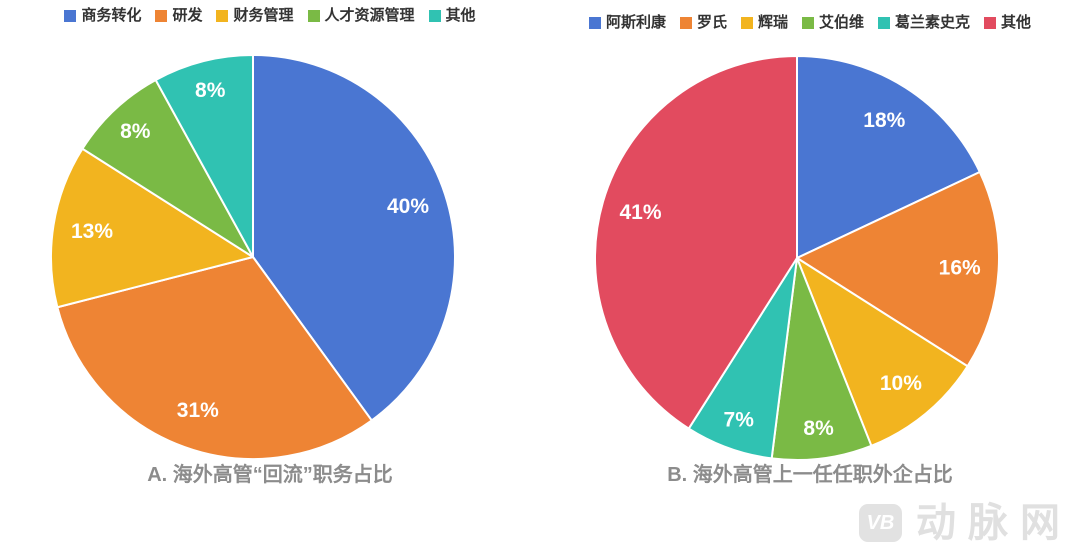 The height and width of the screenshot is (549, 1080). What do you see at coordinates (135, 131) in the screenshot?
I see `pie-slice-label-人才资源管理: 8%` at bounding box center [135, 131].